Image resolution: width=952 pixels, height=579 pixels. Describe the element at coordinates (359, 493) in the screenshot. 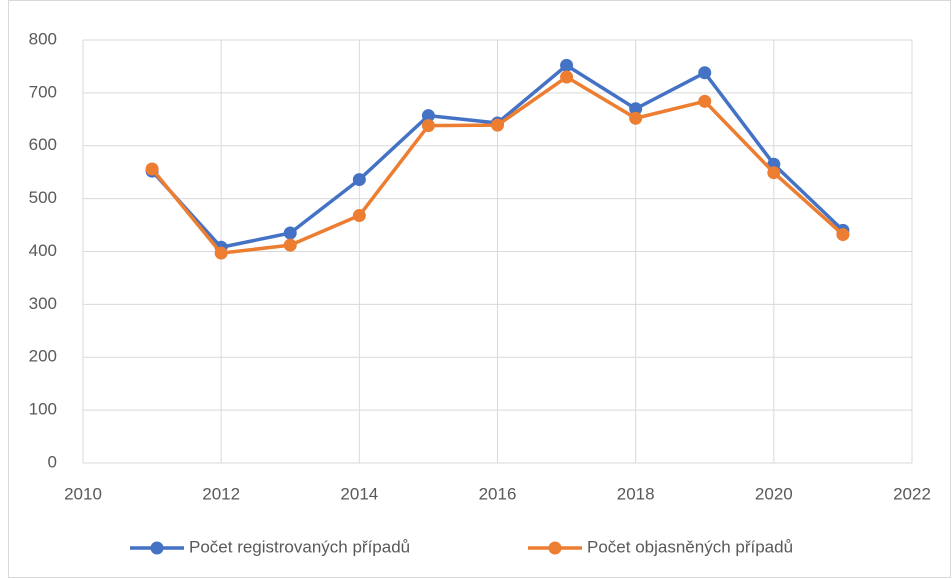

I see `x-tick-label: 2014` at that location.